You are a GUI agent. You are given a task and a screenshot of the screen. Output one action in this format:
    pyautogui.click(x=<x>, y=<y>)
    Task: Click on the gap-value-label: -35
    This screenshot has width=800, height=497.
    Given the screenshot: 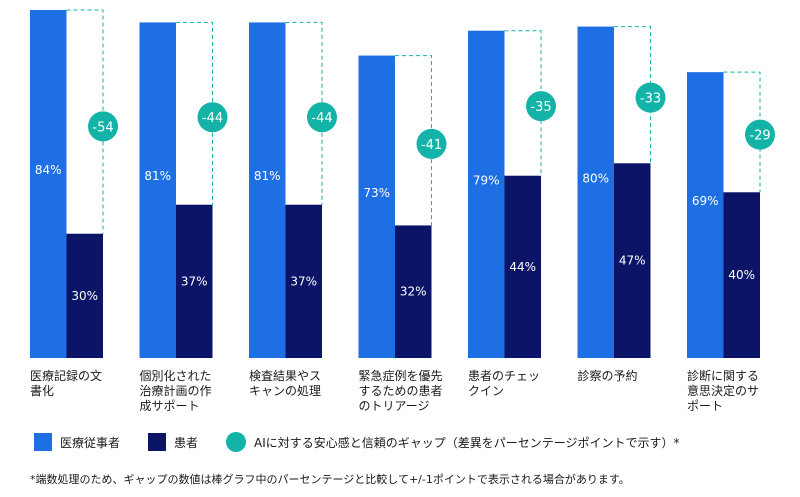 What is the action you would take?
    pyautogui.click(x=540, y=107)
    